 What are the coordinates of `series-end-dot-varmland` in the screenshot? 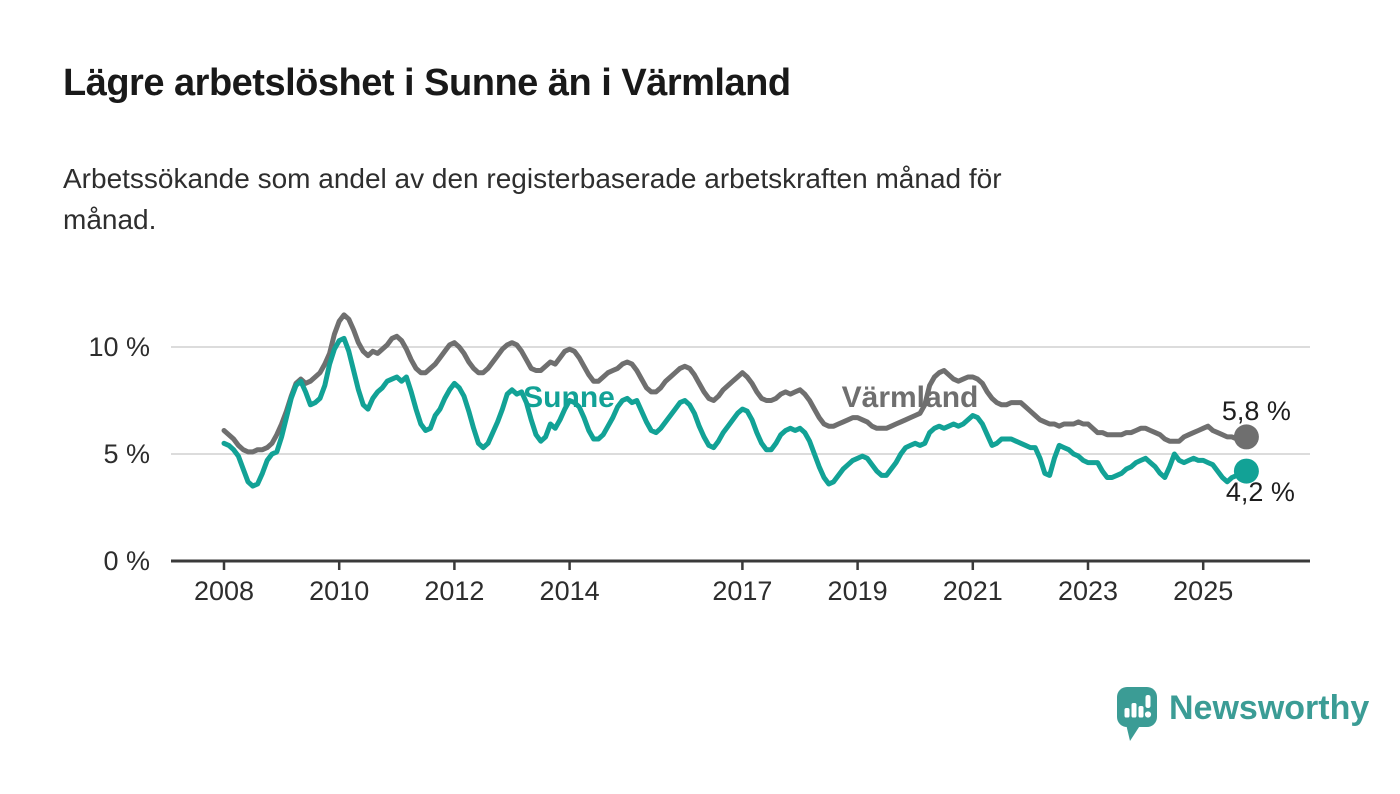 It's located at (1246, 437).